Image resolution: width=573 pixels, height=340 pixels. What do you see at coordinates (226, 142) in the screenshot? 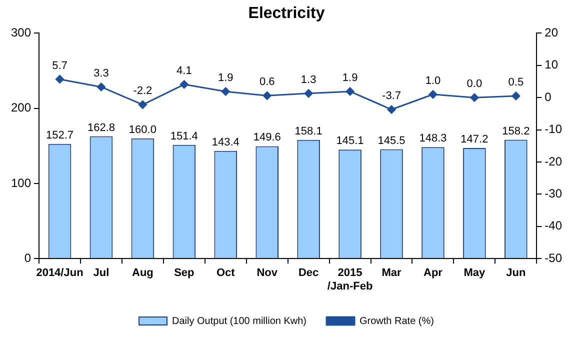
I see `data-label: 143.4` at bounding box center [226, 142].